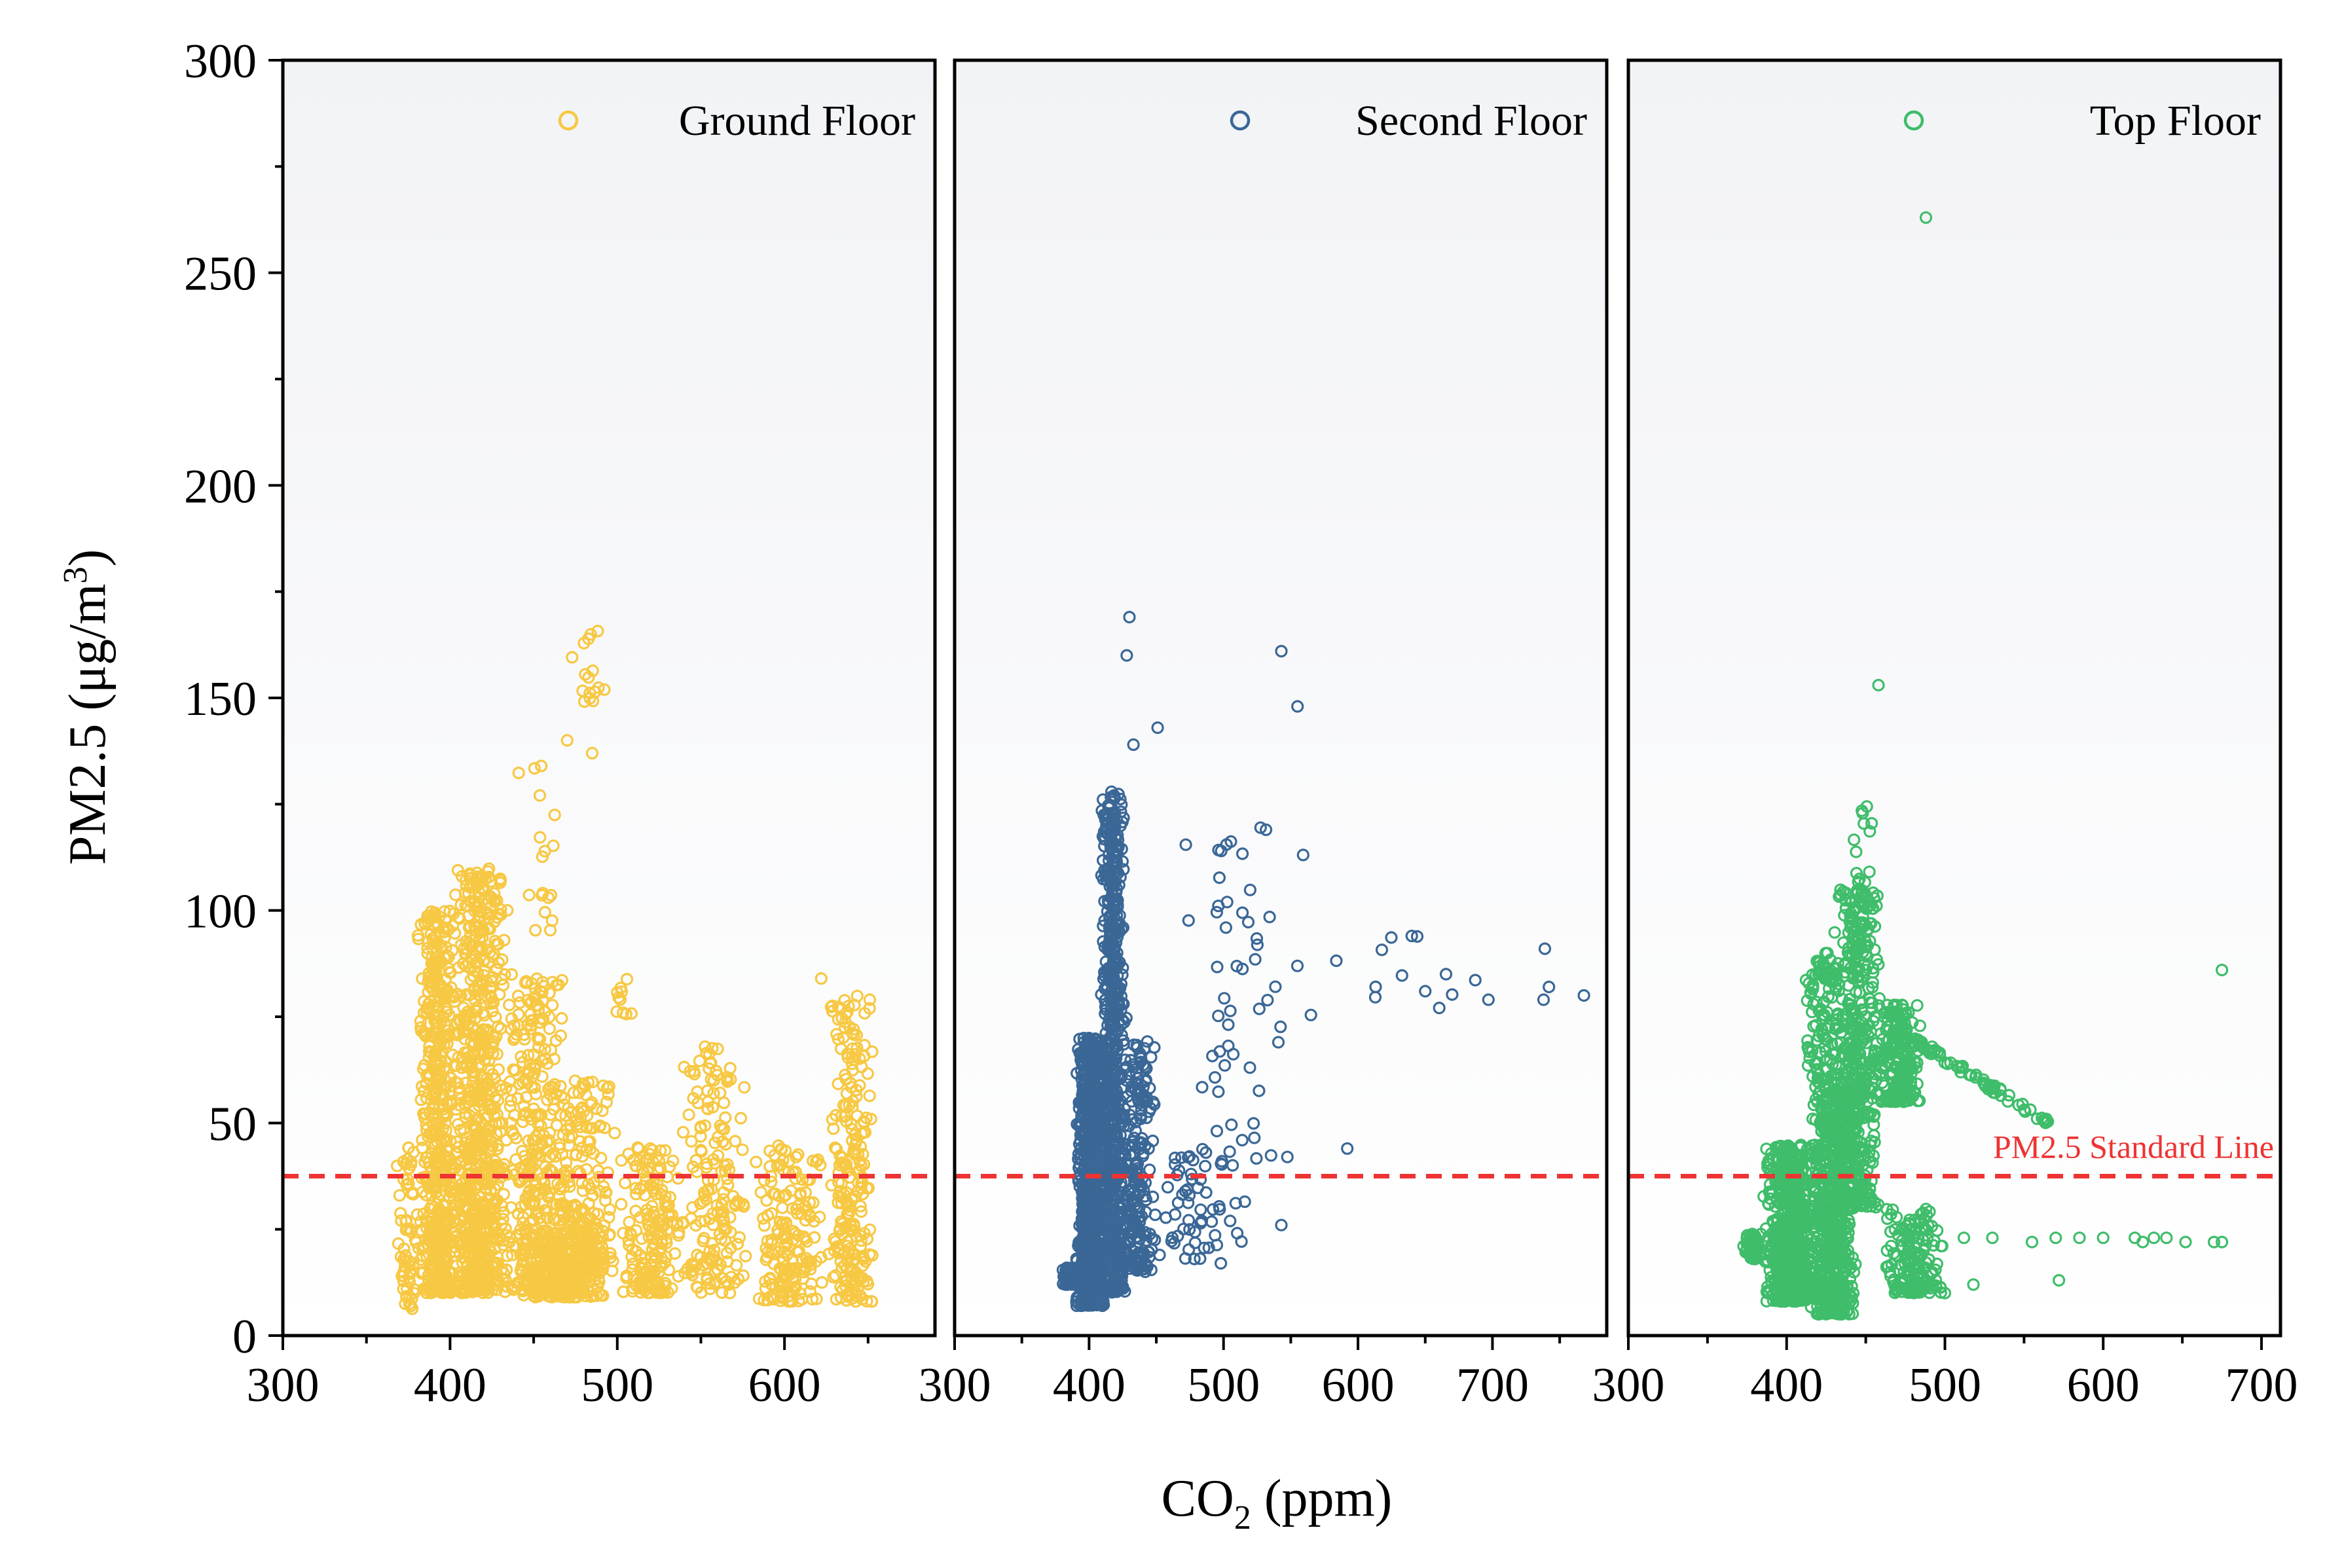  I want to click on legend-marker, so click(568, 120).